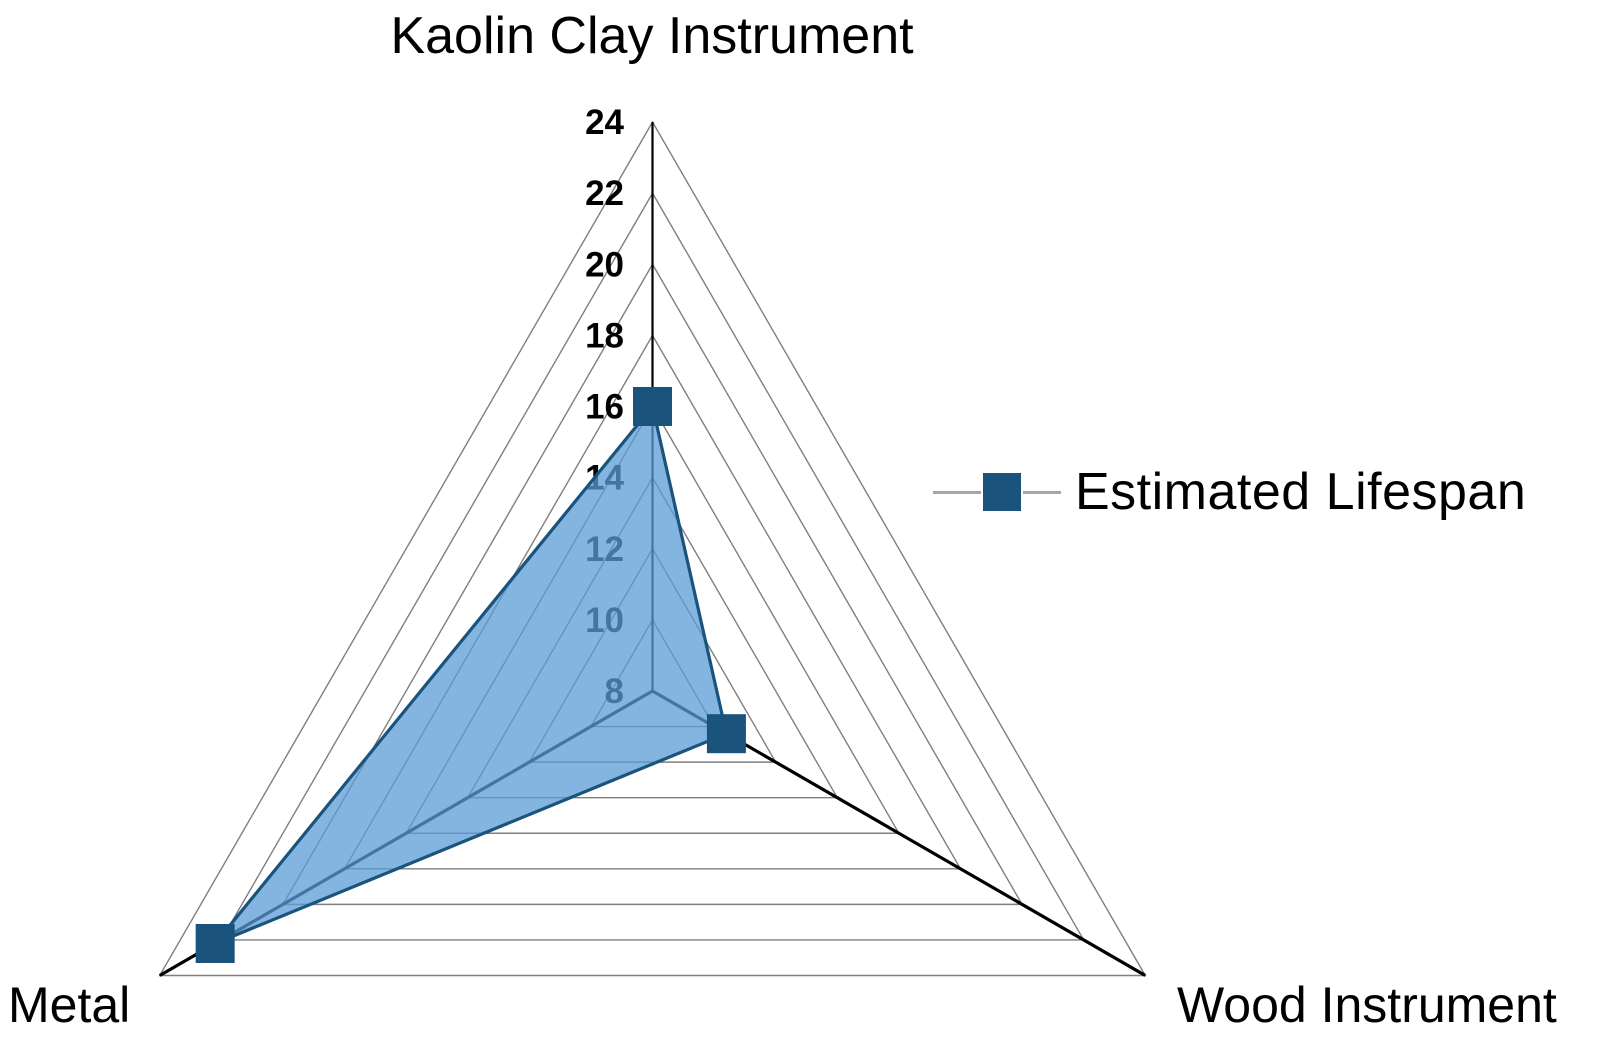 This screenshot has width=1614, height=1043. I want to click on legend-square-marker-icon, so click(1002, 492).